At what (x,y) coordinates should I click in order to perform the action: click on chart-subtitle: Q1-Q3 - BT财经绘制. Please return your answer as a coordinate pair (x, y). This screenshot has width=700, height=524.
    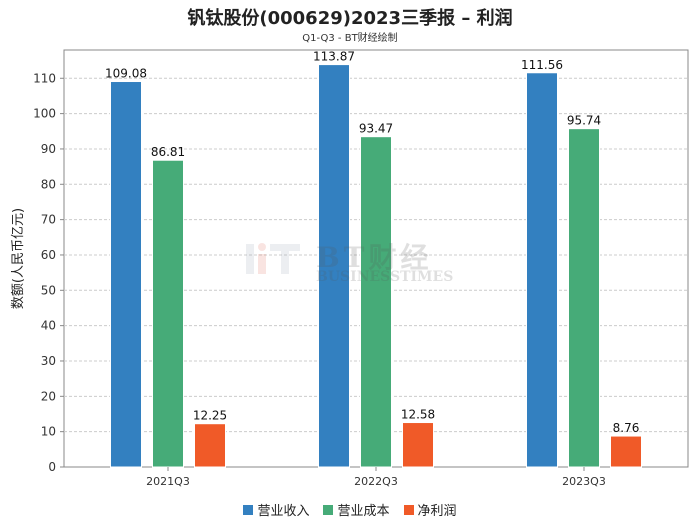
    Looking at the image, I should click on (350, 38).